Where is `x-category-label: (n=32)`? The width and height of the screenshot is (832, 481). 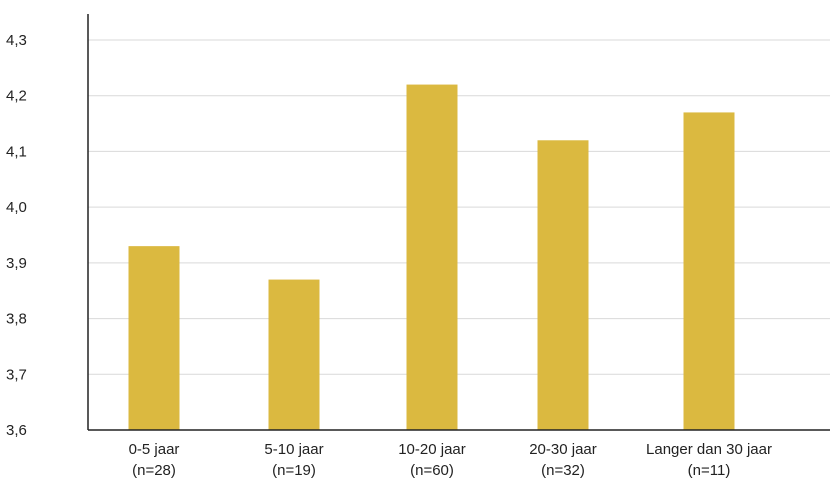
x-category-label: (n=32) is located at coordinates (563, 470).